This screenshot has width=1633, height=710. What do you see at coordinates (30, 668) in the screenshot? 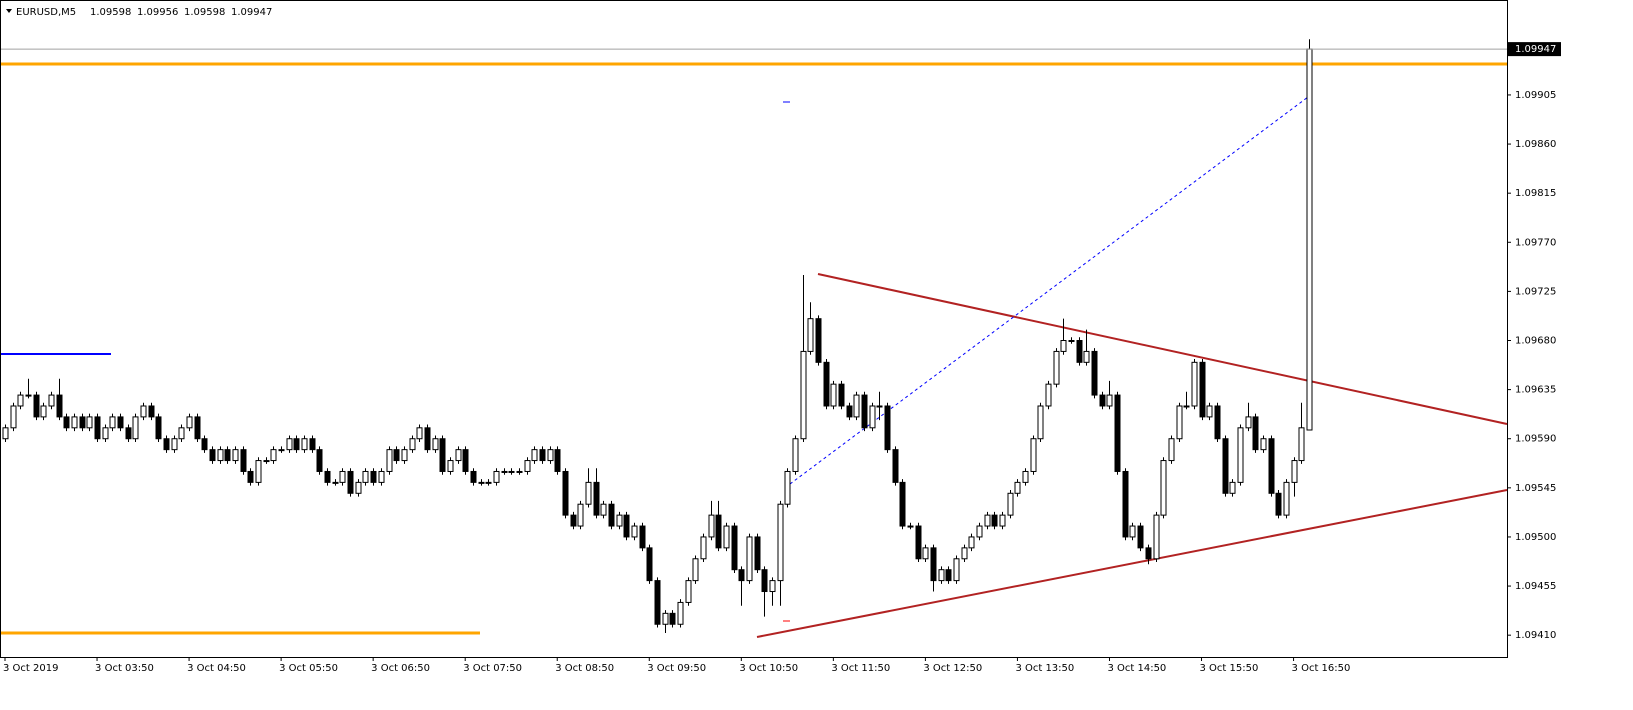
I see `x-tick-label: 3 Oct 2019` at bounding box center [30, 668].